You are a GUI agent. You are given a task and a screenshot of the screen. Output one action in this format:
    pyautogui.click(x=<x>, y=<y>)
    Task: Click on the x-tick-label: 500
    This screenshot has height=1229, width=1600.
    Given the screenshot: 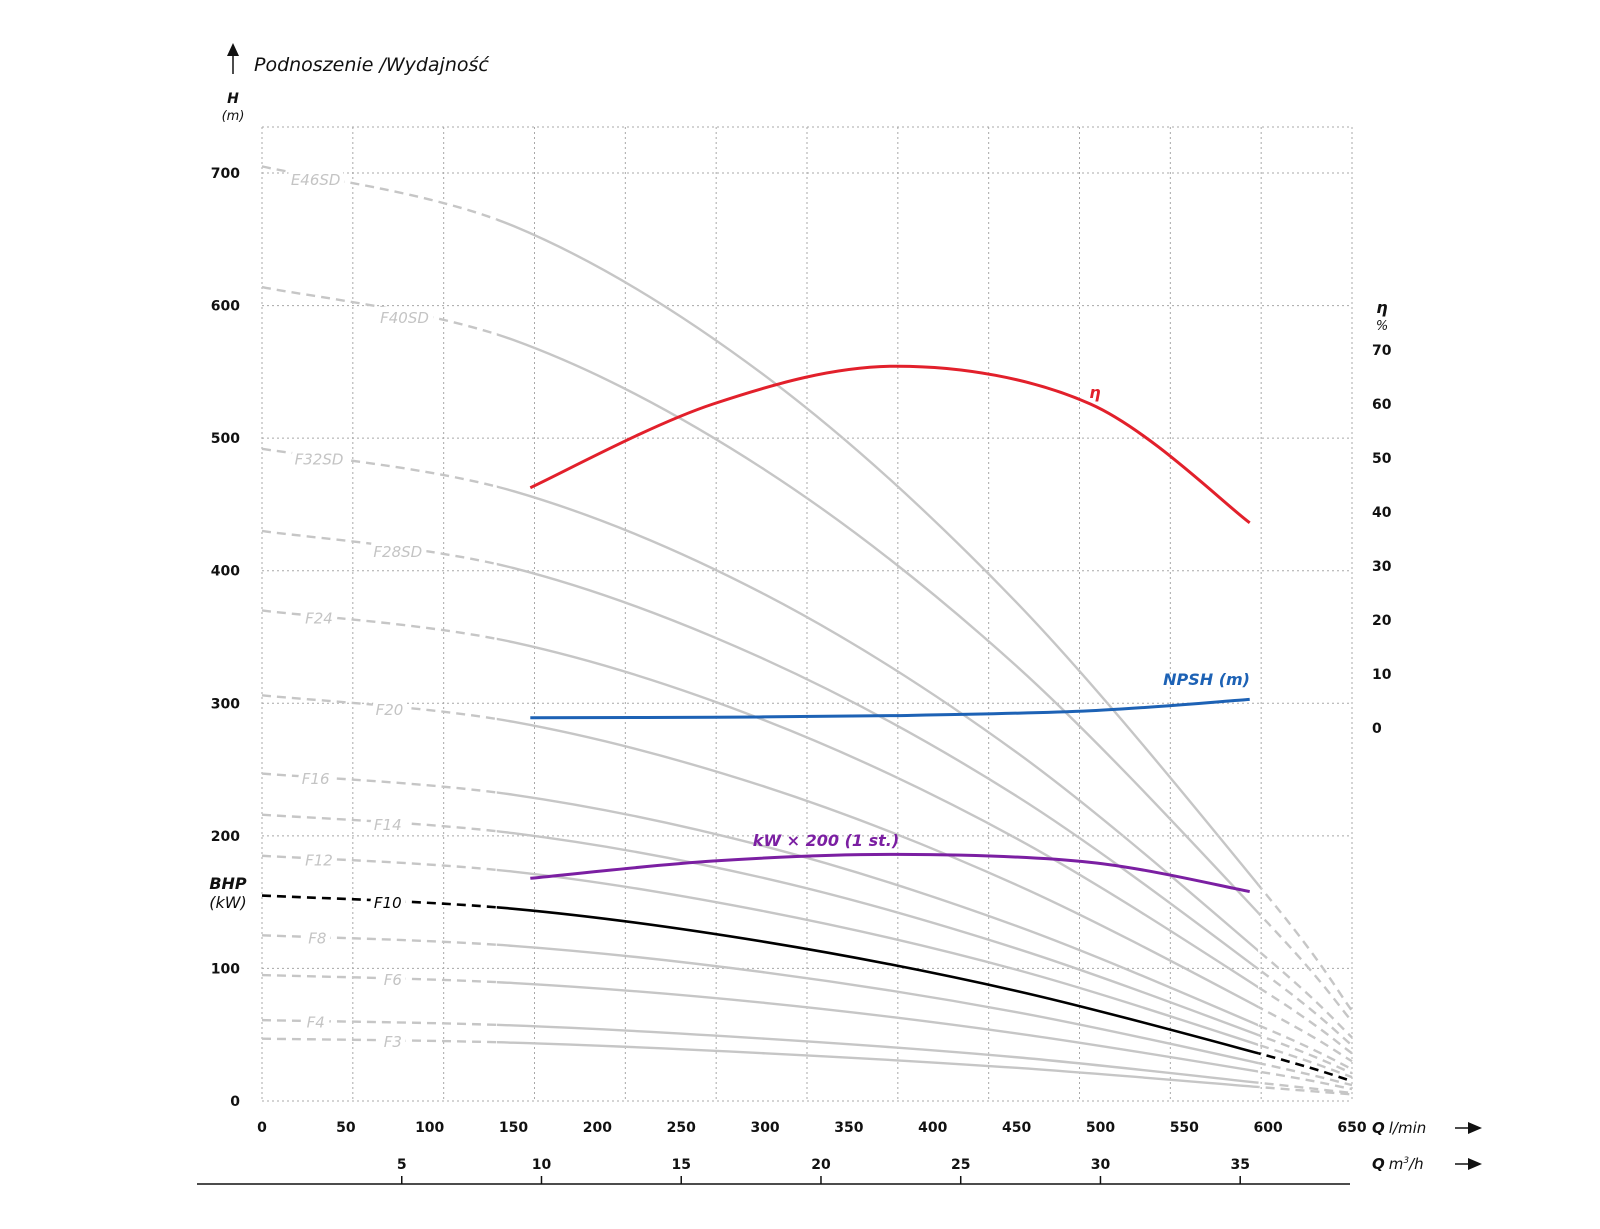 What is the action you would take?
    pyautogui.click(x=1100, y=1128)
    